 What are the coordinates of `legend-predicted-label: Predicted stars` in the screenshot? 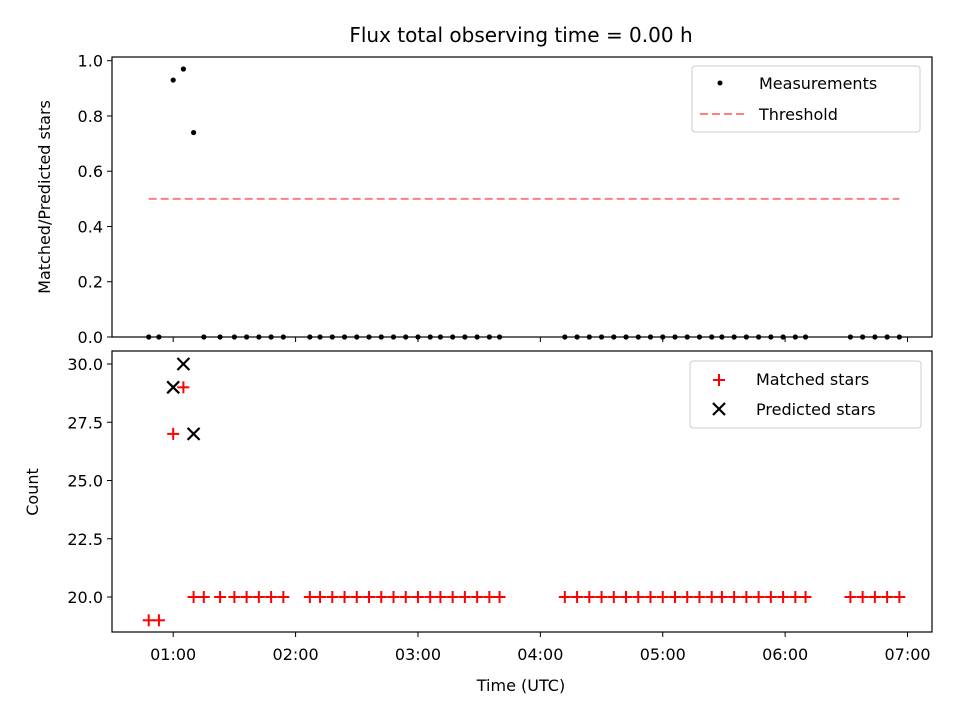 It's located at (816, 409).